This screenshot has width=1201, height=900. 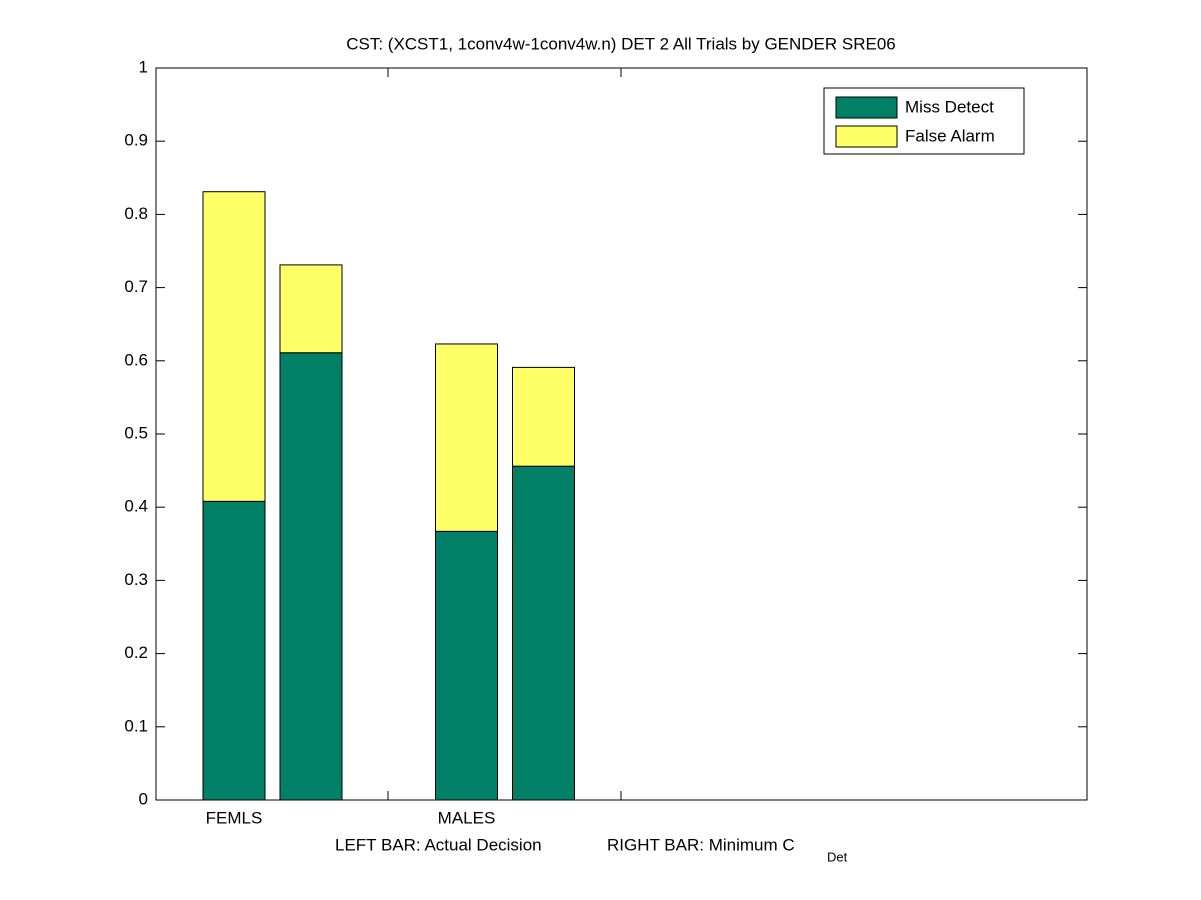 I want to click on y-tick-label: 0.5, so click(x=136, y=432).